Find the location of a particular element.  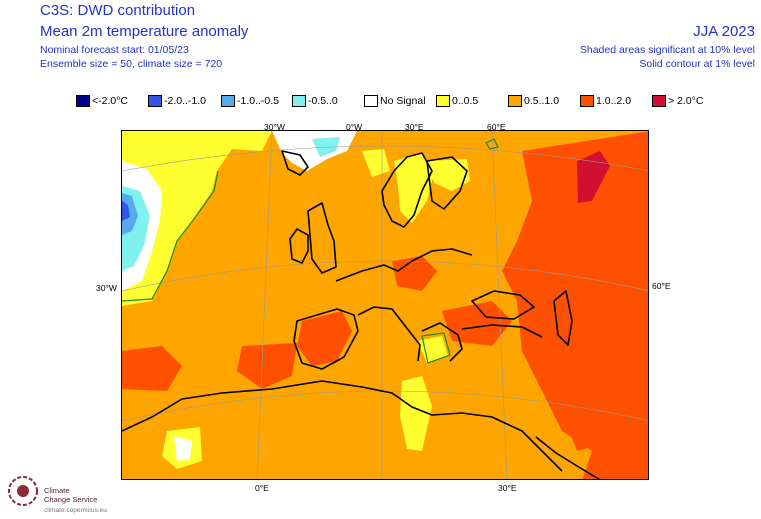

scandinavia-coast is located at coordinates (407, 190).